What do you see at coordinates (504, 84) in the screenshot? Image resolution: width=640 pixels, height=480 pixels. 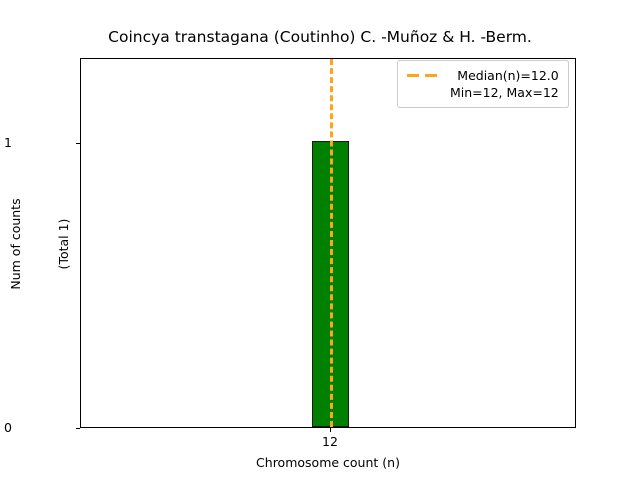 I see `legend-entry-text: Median(n)=12.0 Min=12, Max=12` at bounding box center [504, 84].